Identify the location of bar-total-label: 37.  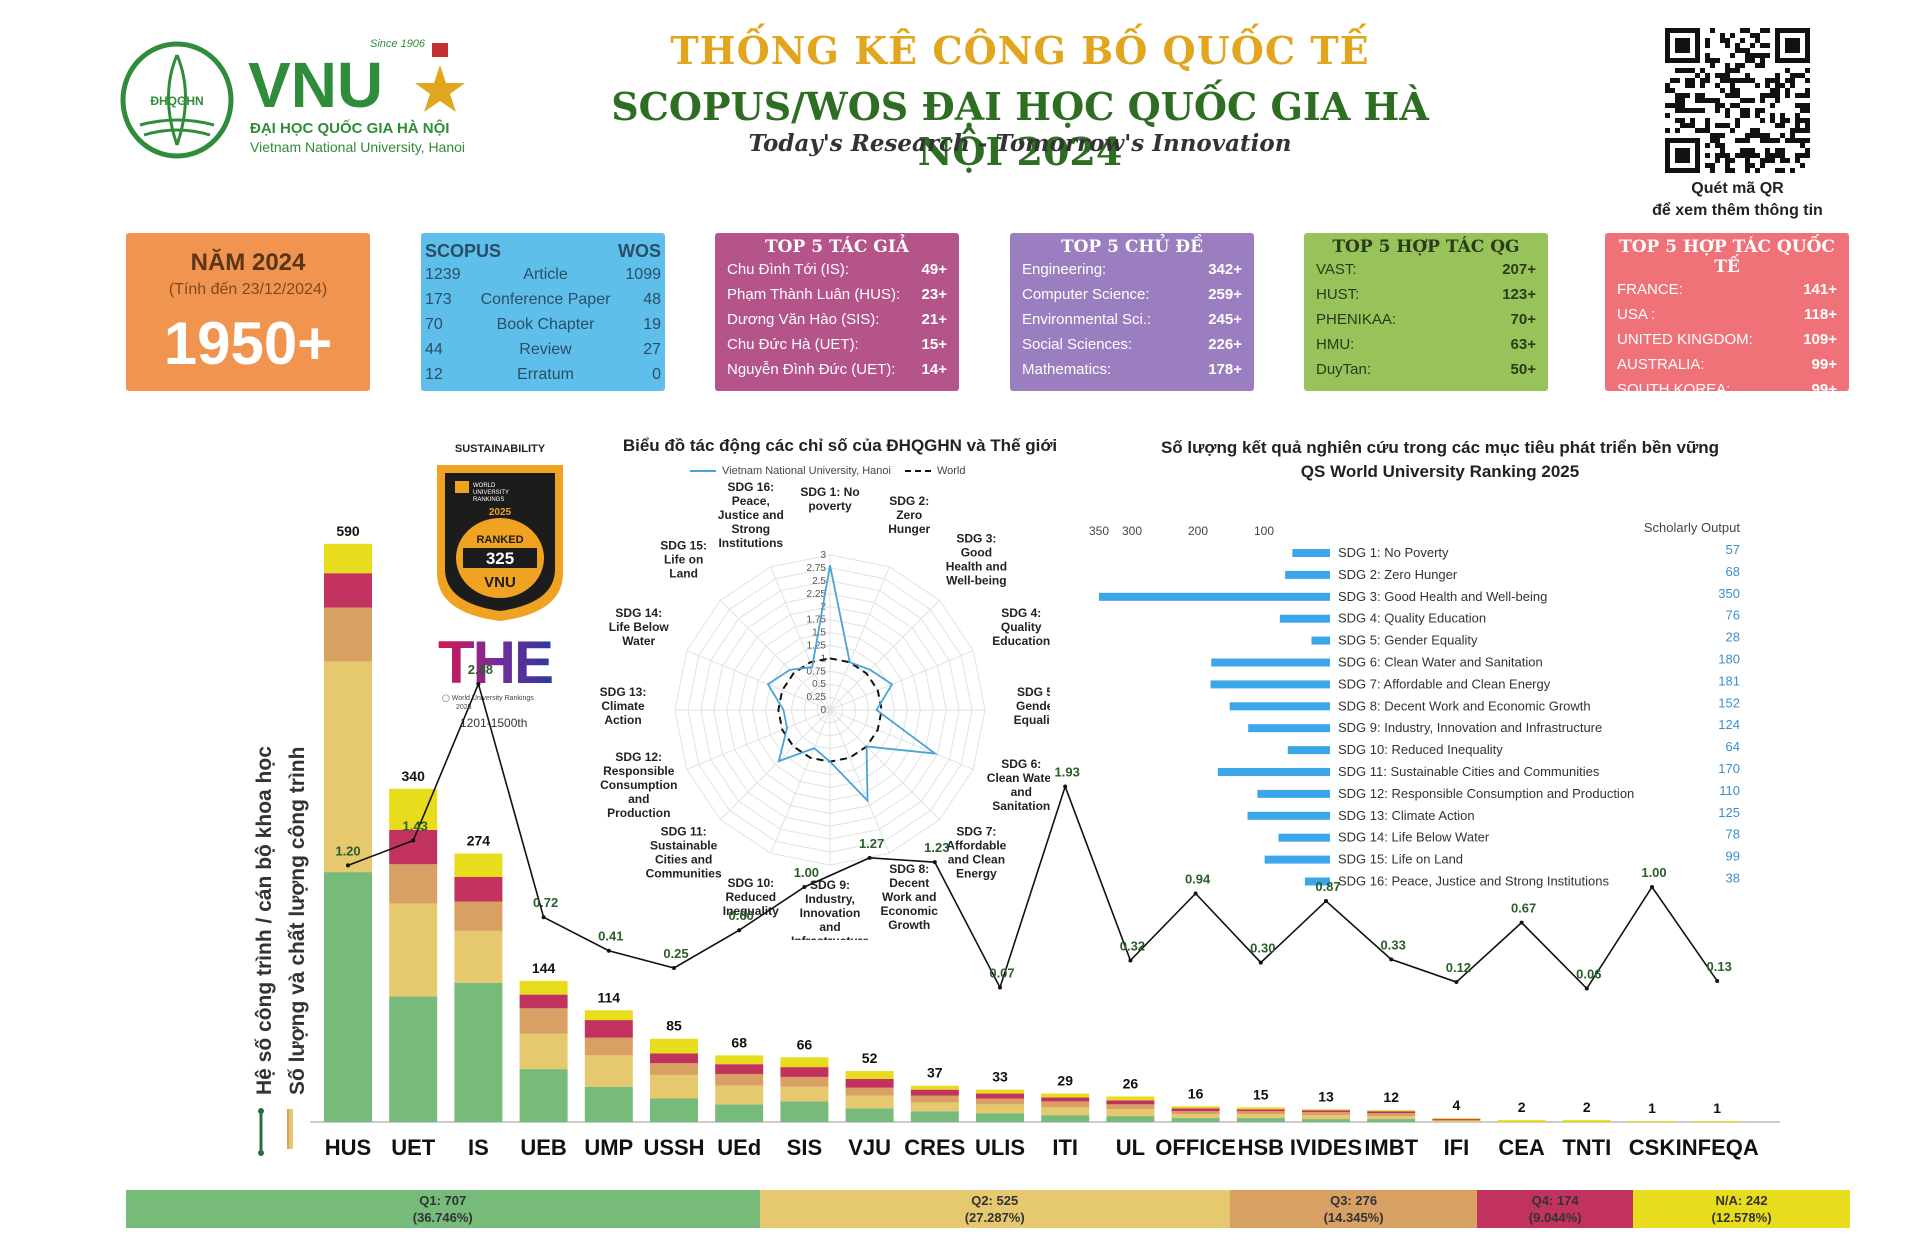
(935, 1073).